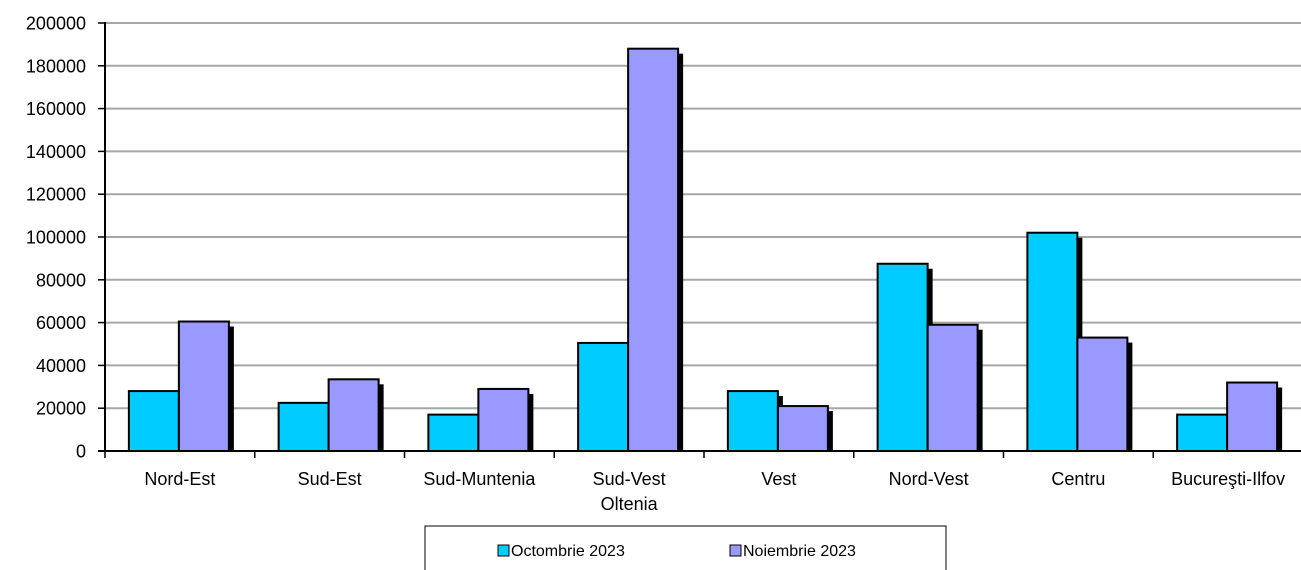 Image resolution: width=1301 pixels, height=570 pixels. What do you see at coordinates (929, 479) in the screenshot?
I see `x-tick-label: Nord-Vest` at bounding box center [929, 479].